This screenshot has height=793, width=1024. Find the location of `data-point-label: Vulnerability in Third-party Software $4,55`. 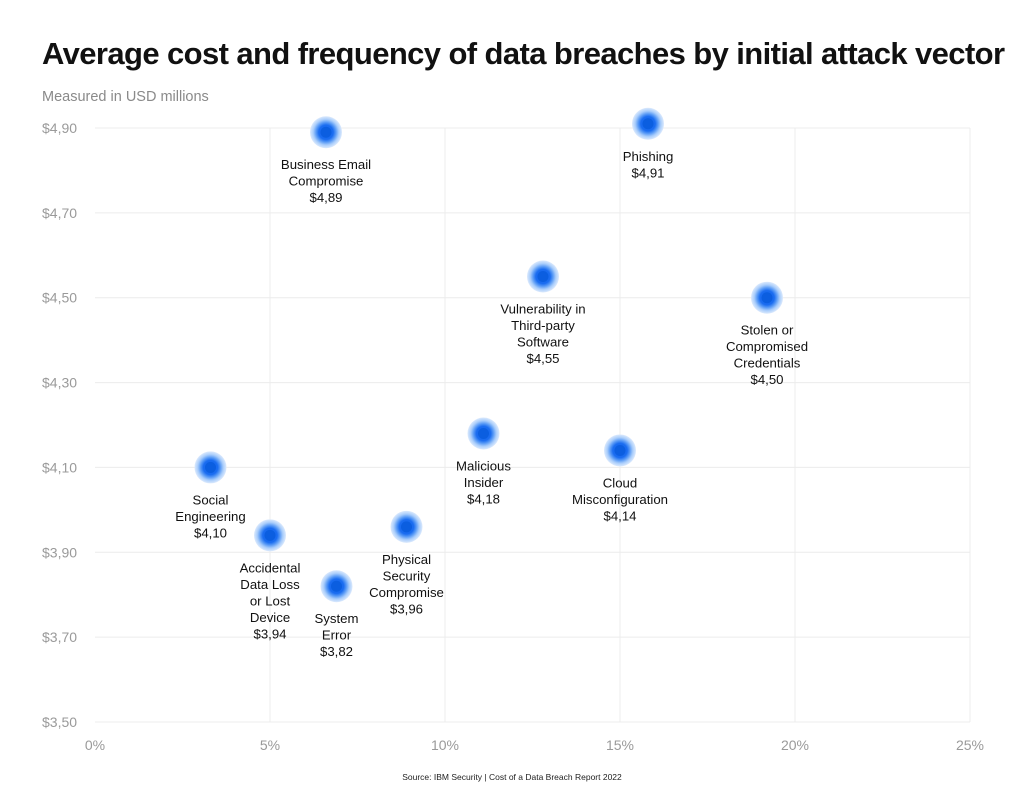

data-point-label: Vulnerability in Third-party Software $4,55 is located at coordinates (542, 334).